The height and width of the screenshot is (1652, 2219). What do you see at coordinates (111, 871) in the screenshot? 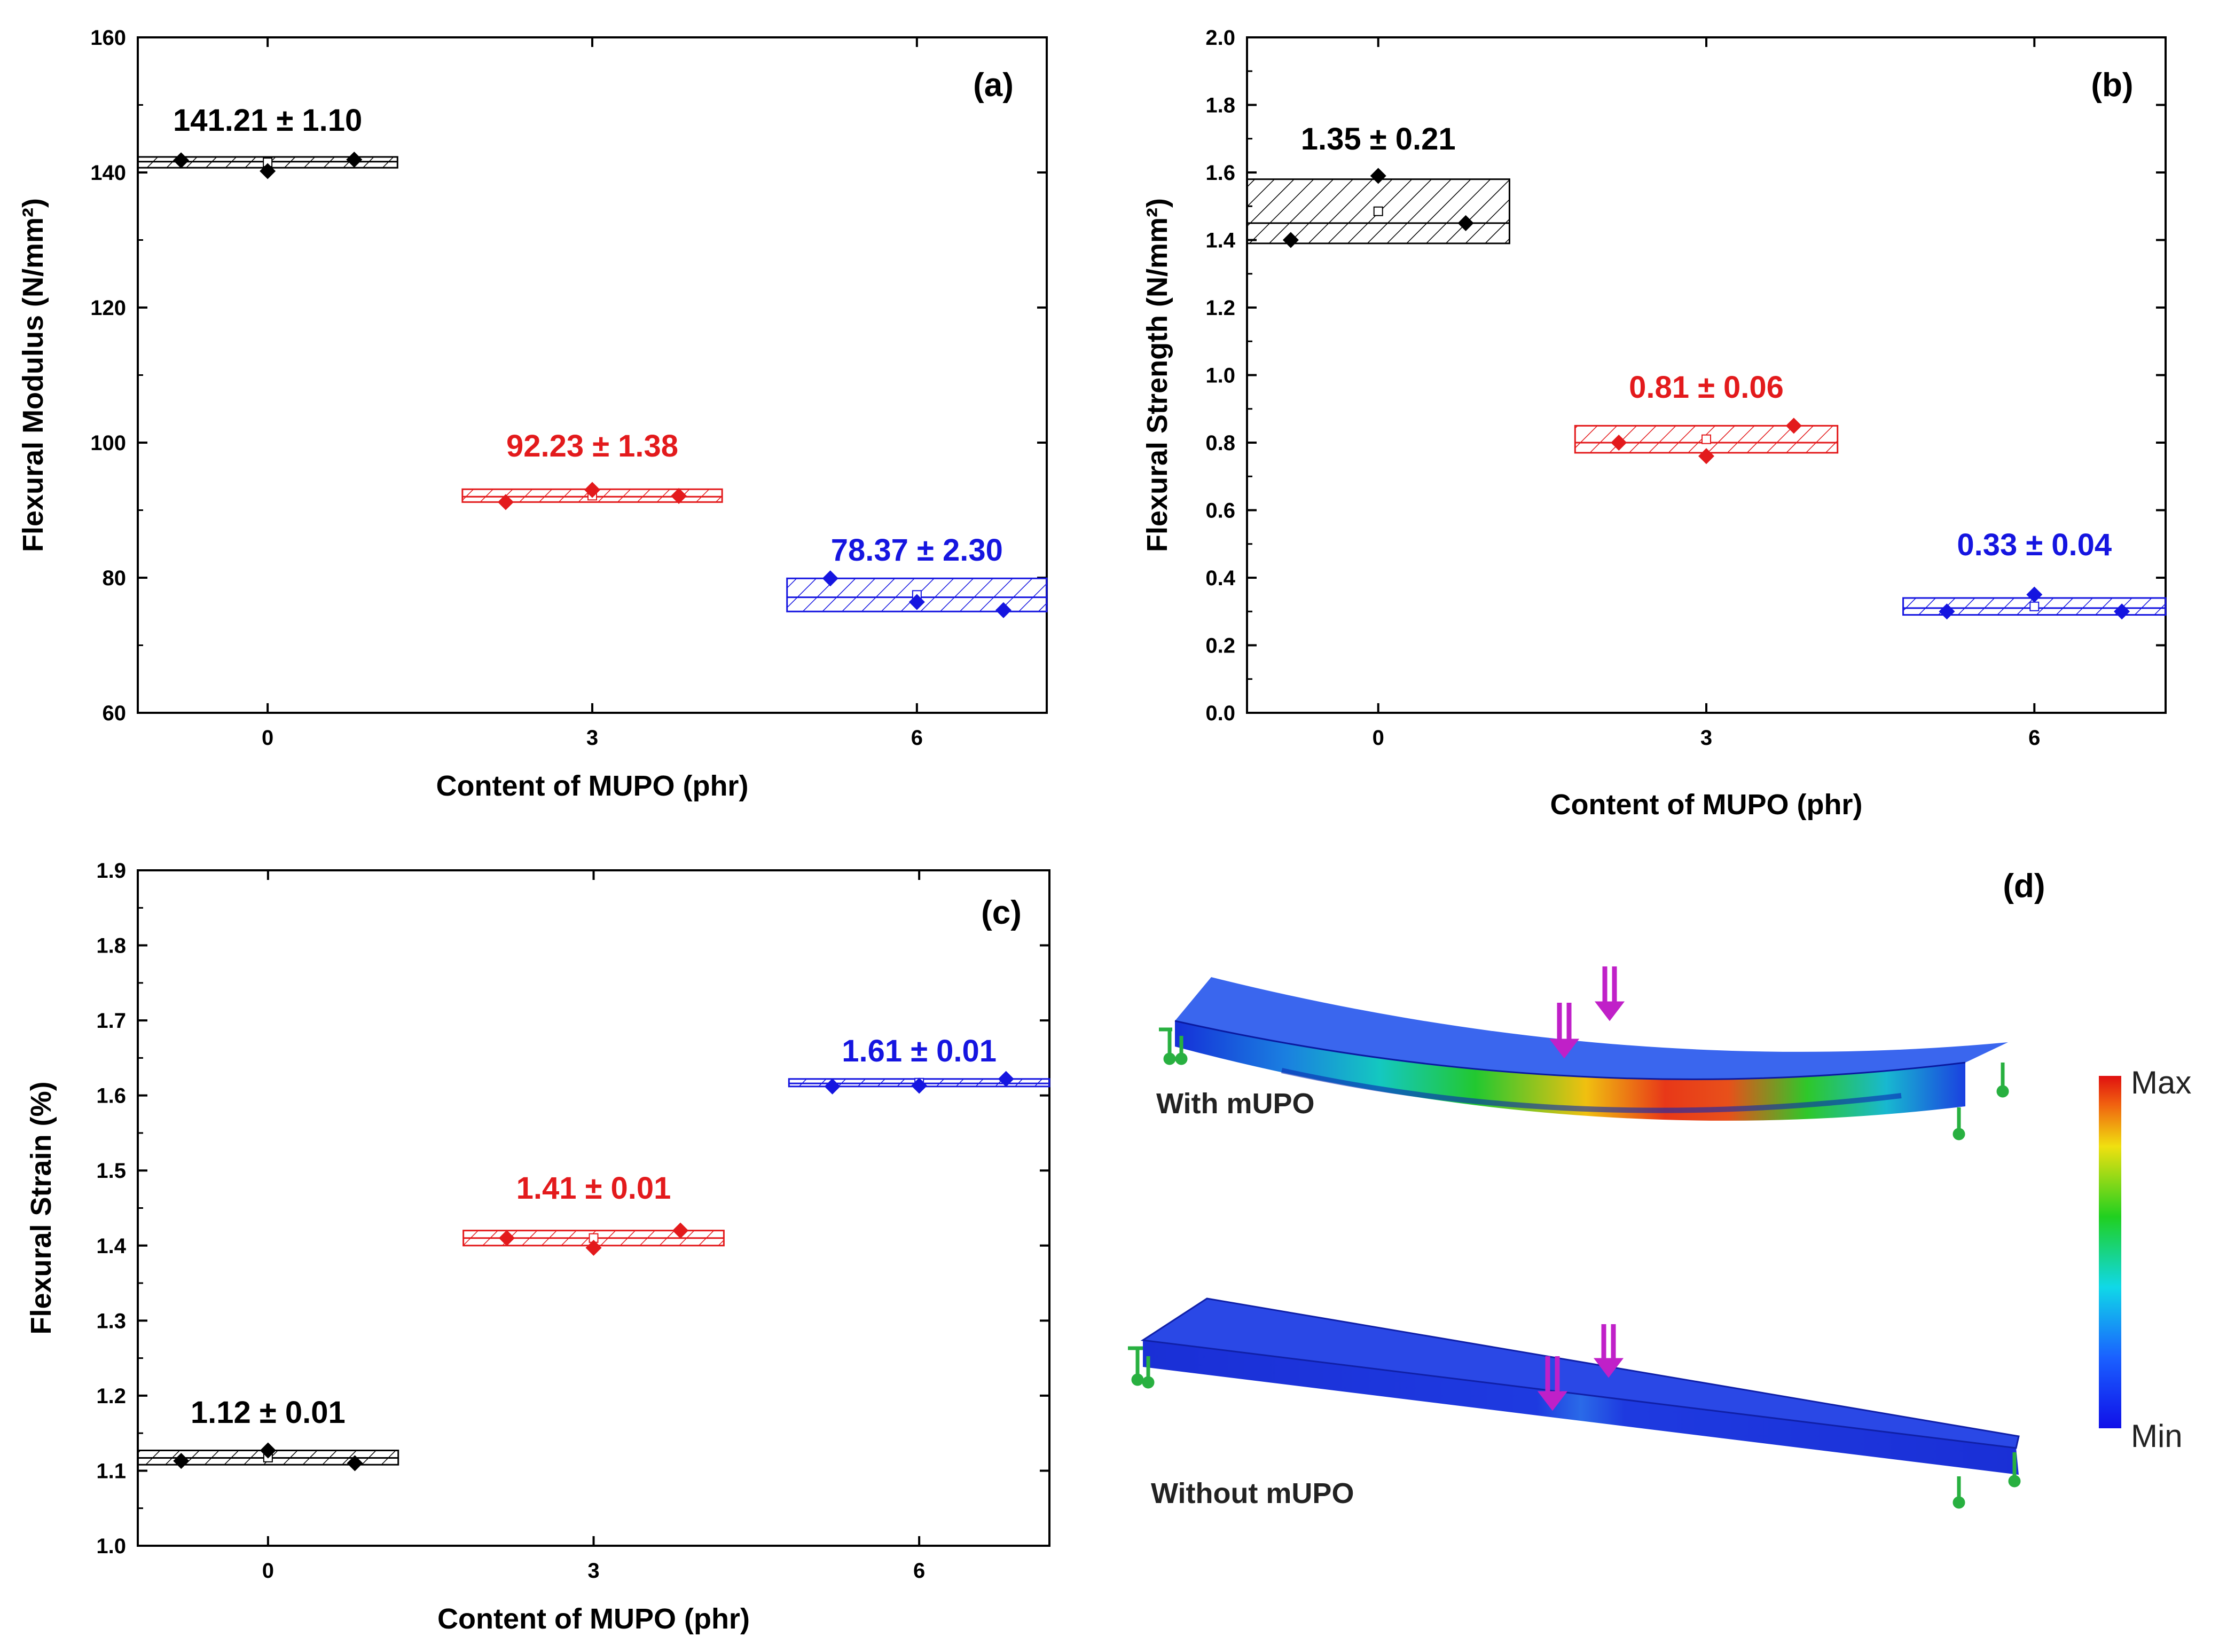
I see `y-tick-label: 1.9` at bounding box center [111, 871].